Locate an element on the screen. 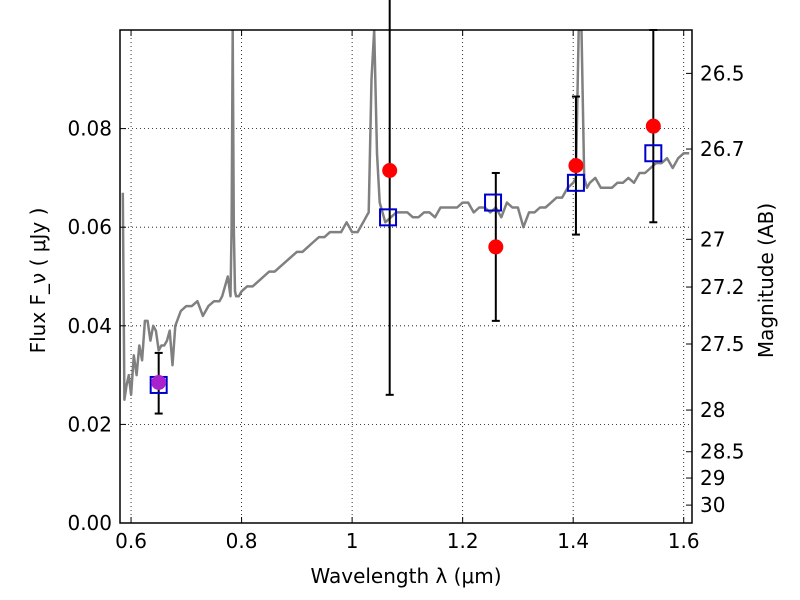 The image size is (800, 600). x-tick-label: 0.8 is located at coordinates (242, 541).